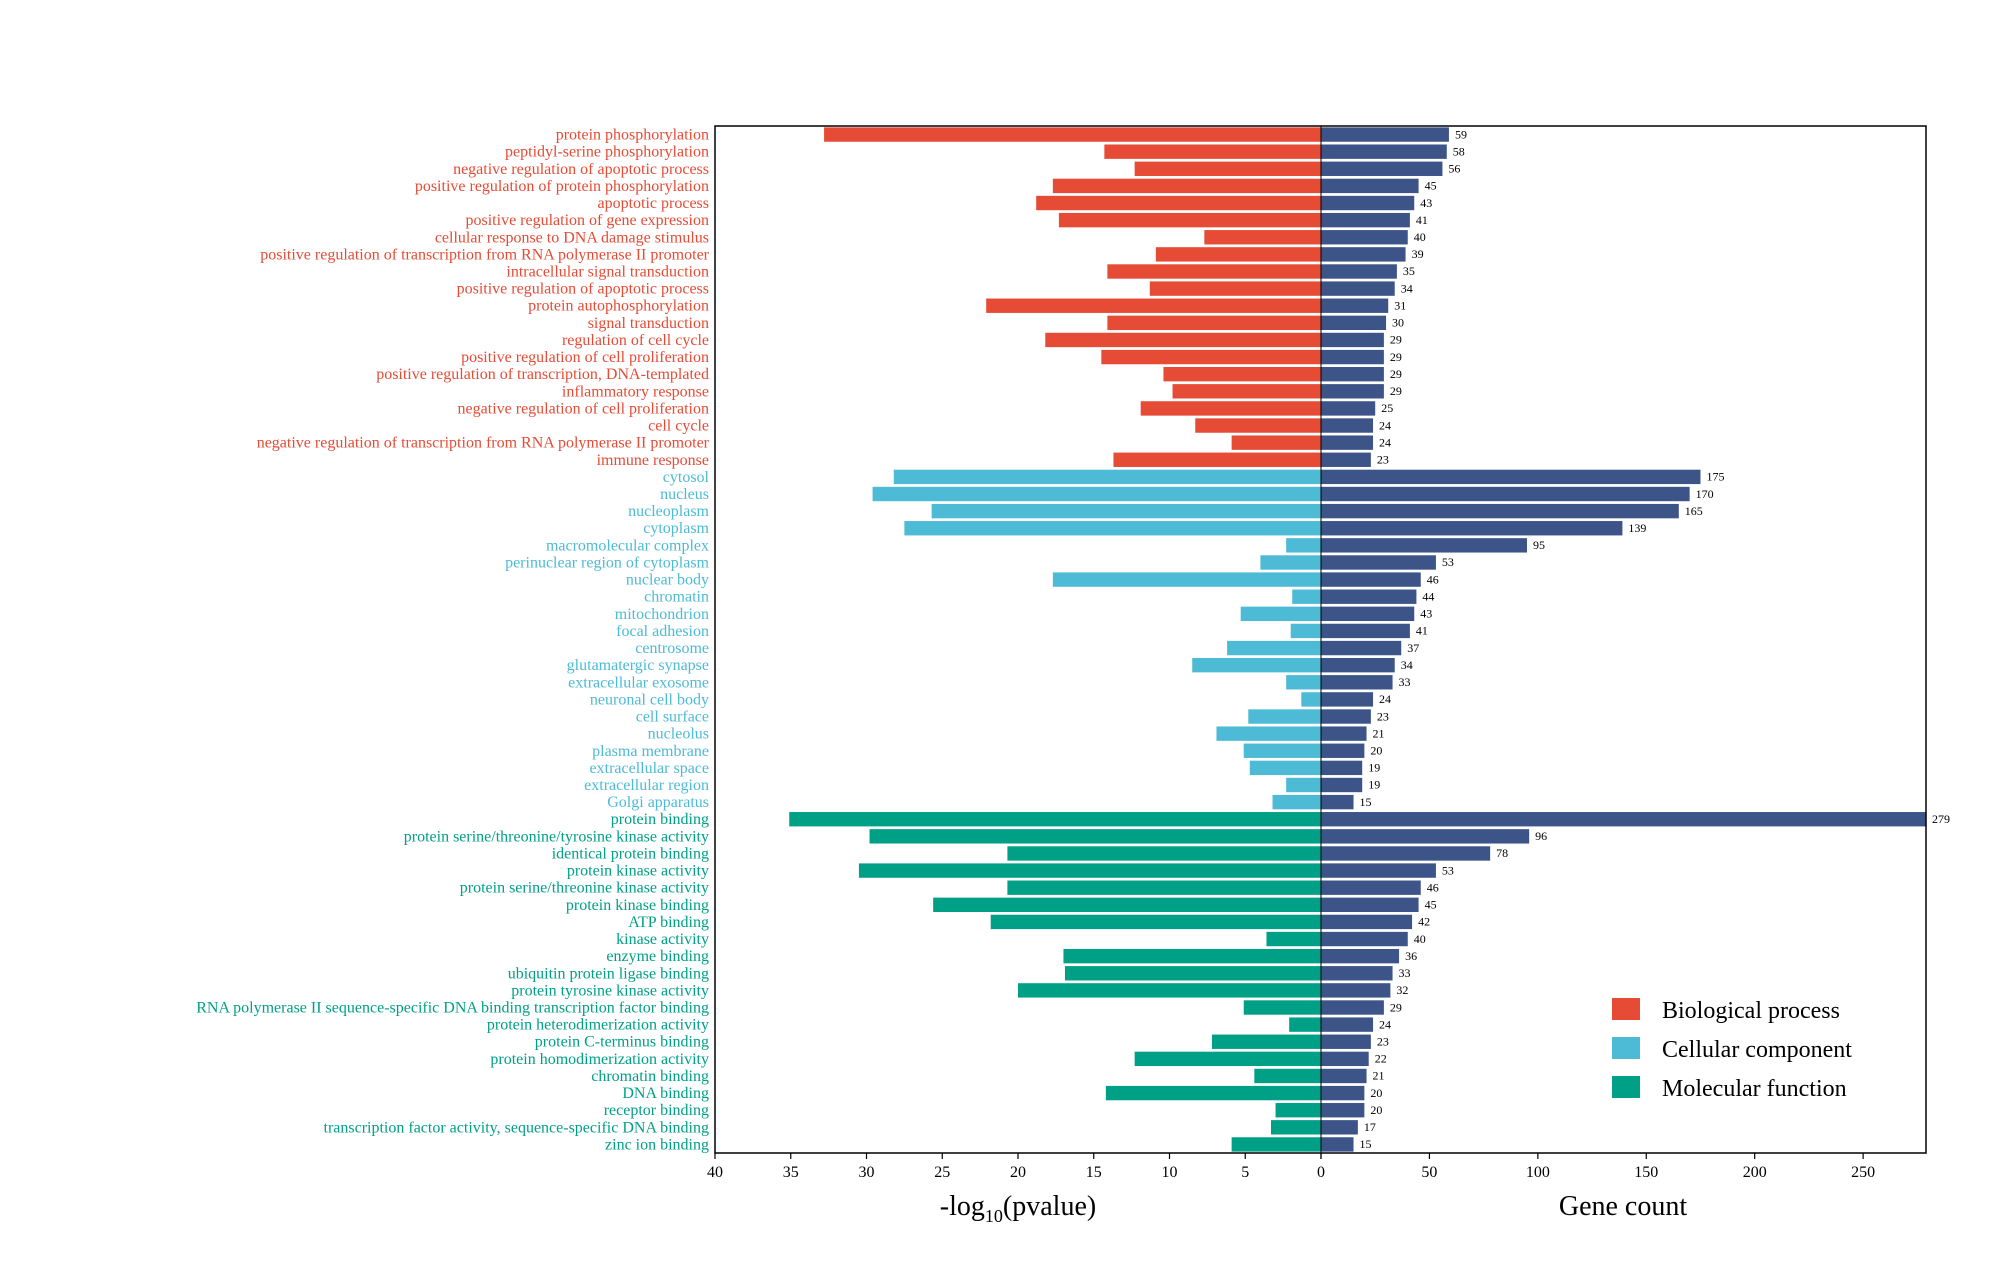 The width and height of the screenshot is (2000, 1269). I want to click on term-label: centrosome, so click(672, 648).